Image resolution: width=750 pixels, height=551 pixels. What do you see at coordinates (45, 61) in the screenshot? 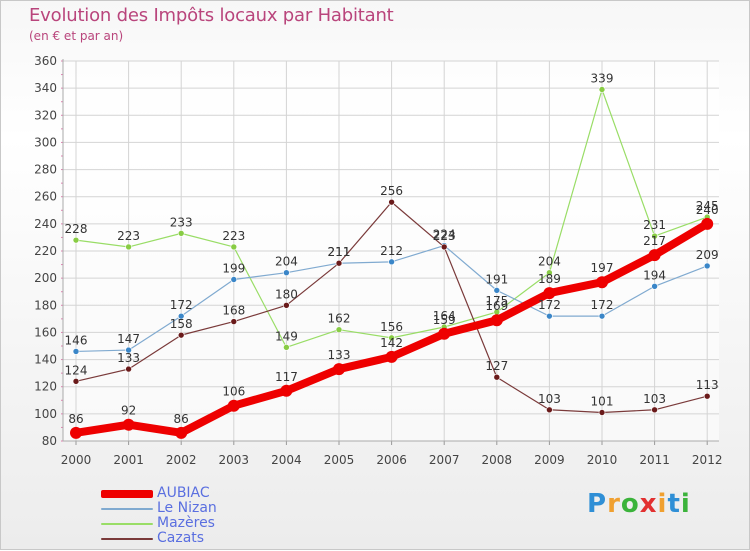
I see `y-tick-label: 360` at bounding box center [45, 61].